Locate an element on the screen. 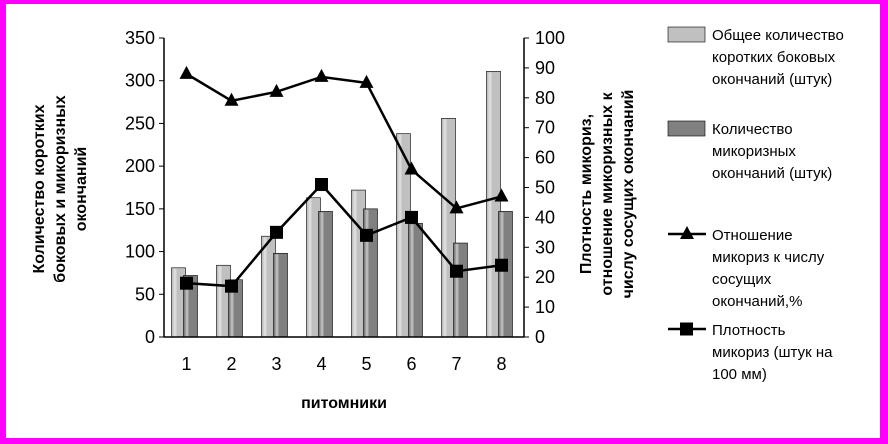 The image size is (888, 444). left-tick-label-200: 200 is located at coordinates (140, 166).